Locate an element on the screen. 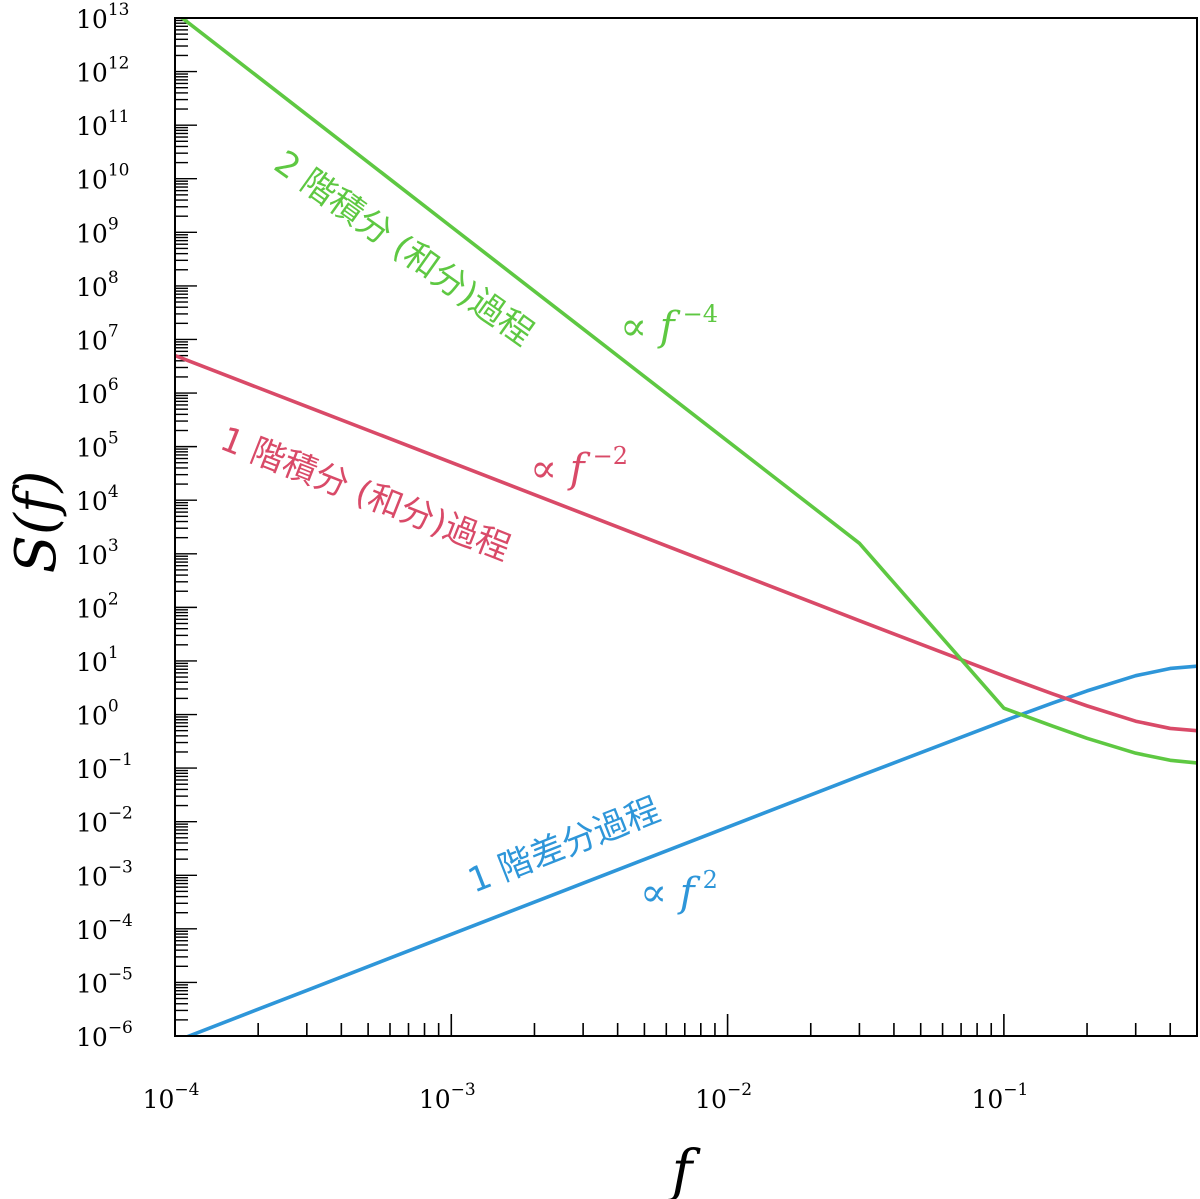 The height and width of the screenshot is (1199, 1200). y-tick-label: 10⁴ is located at coordinates (97, 499).